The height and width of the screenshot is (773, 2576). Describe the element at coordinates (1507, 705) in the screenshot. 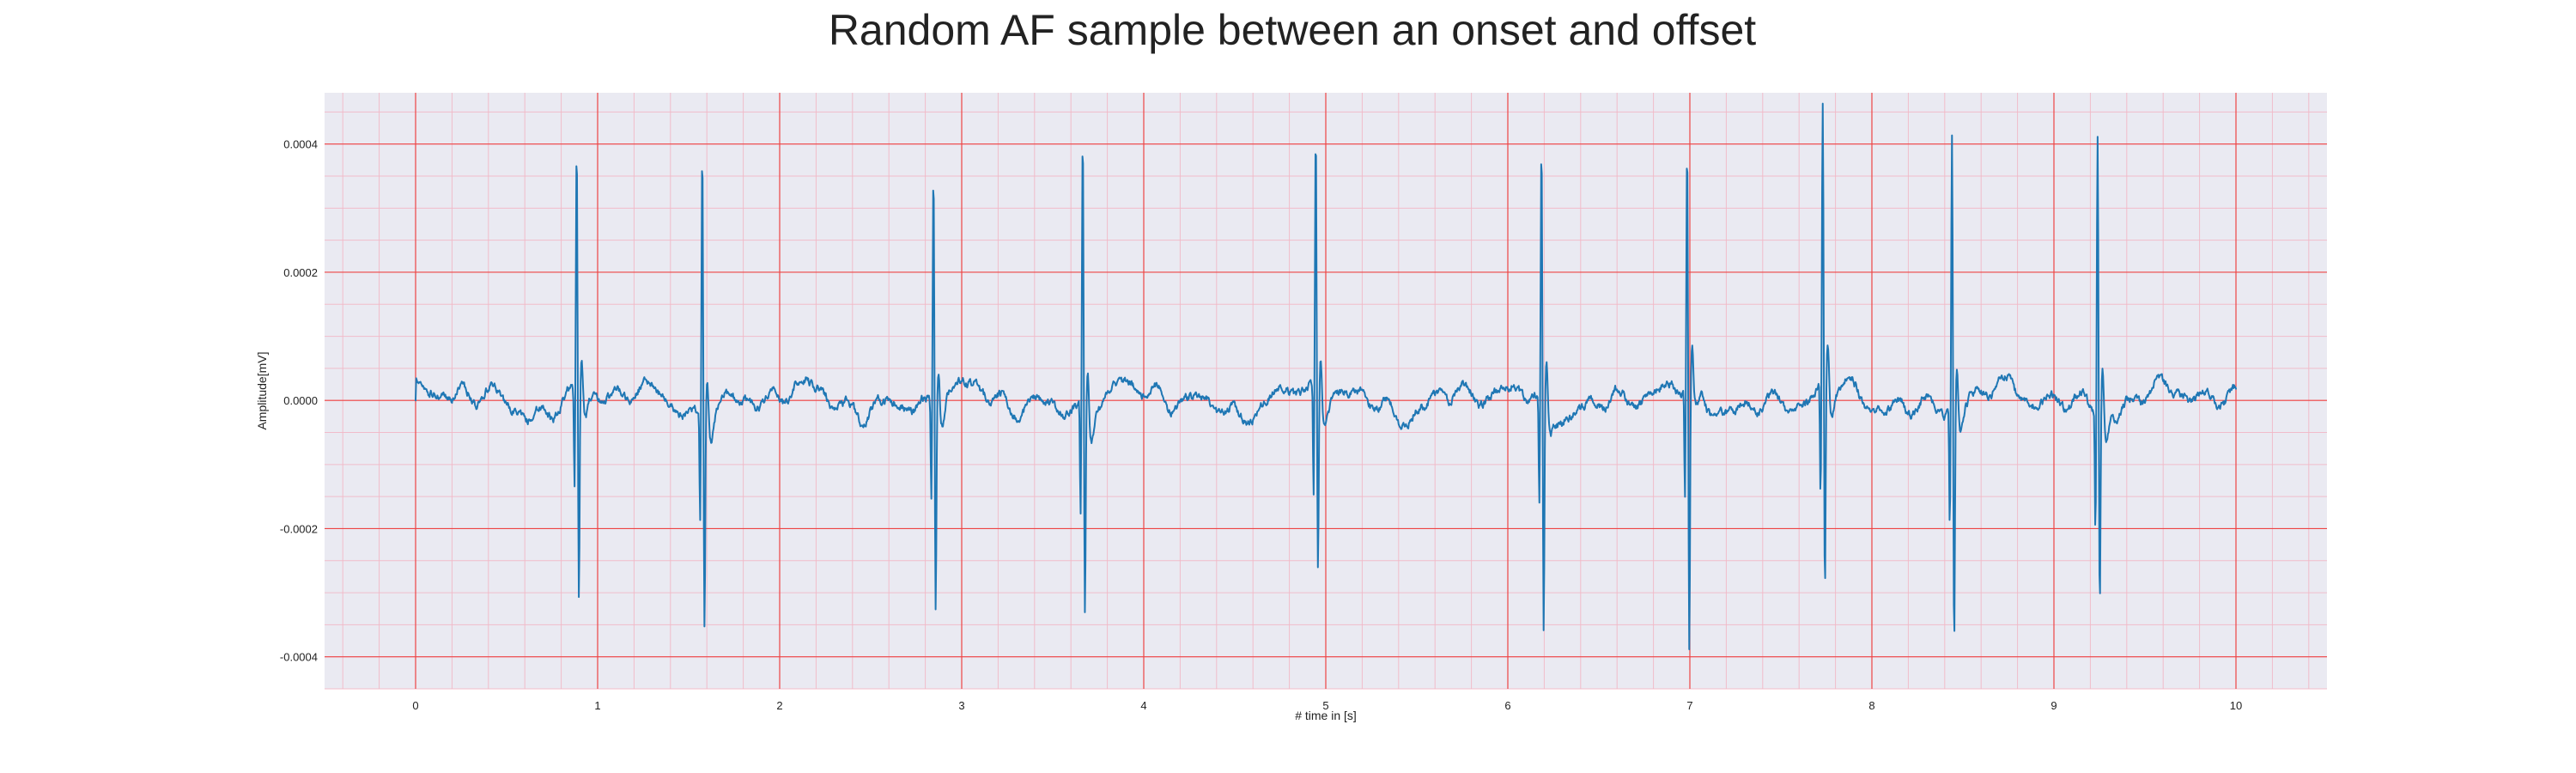

I see `x-tick-label: 6` at that location.